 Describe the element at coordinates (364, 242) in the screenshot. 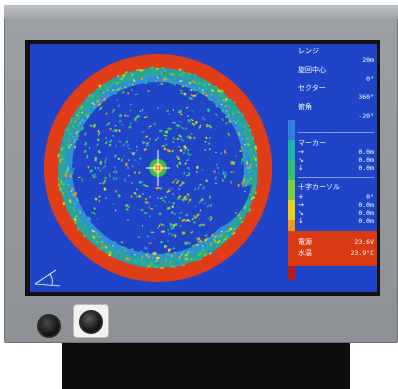

I see `power-value: 23.6V` at that location.